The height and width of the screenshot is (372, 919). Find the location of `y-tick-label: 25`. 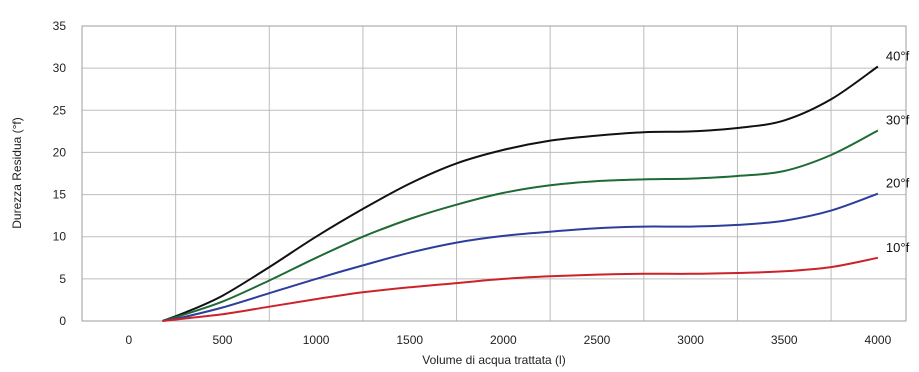

y-tick-label: 25 is located at coordinates (60, 110).